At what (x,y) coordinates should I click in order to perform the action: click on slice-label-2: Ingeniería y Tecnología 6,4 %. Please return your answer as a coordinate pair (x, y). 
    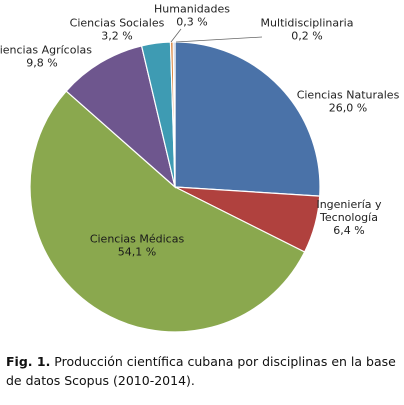
    Looking at the image, I should click on (349, 217).